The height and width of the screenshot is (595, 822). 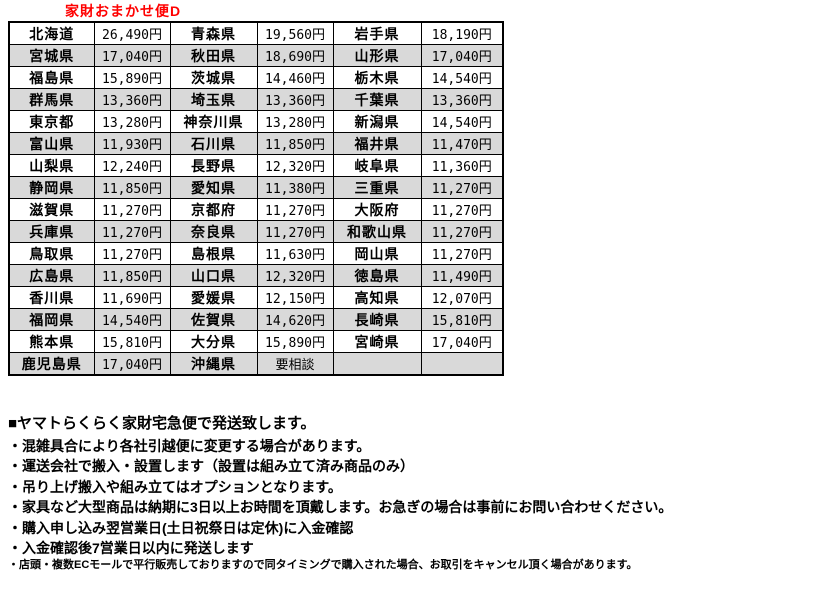 What do you see at coordinates (462, 297) in the screenshot?
I see `price-cell: 12,070円` at bounding box center [462, 297].